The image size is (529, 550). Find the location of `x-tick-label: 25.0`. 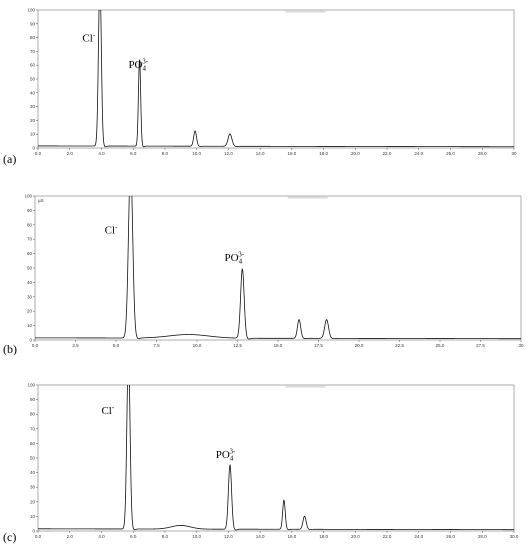

x-tick-label: 25.0 is located at coordinates (440, 345).